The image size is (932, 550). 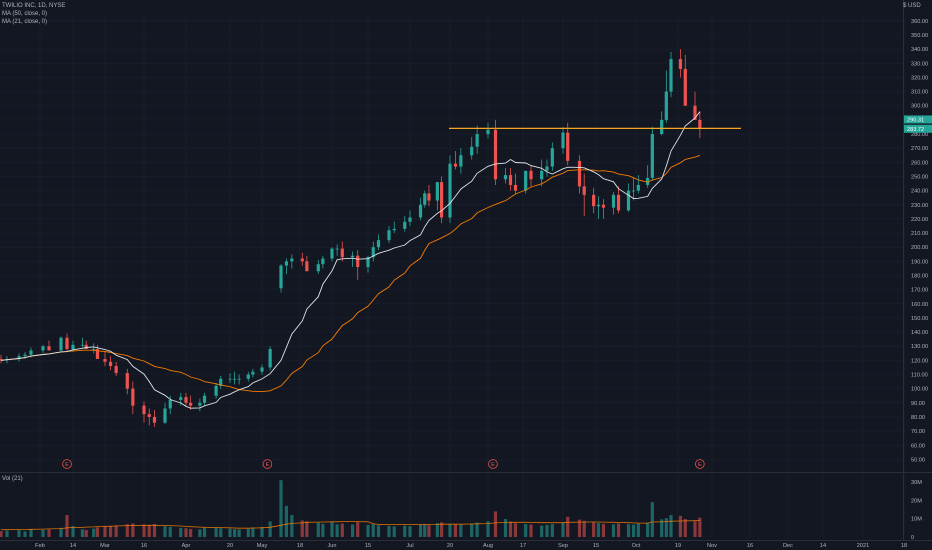 What do you see at coordinates (40, 546) in the screenshot?
I see `time-axis-label: Feb` at bounding box center [40, 546].